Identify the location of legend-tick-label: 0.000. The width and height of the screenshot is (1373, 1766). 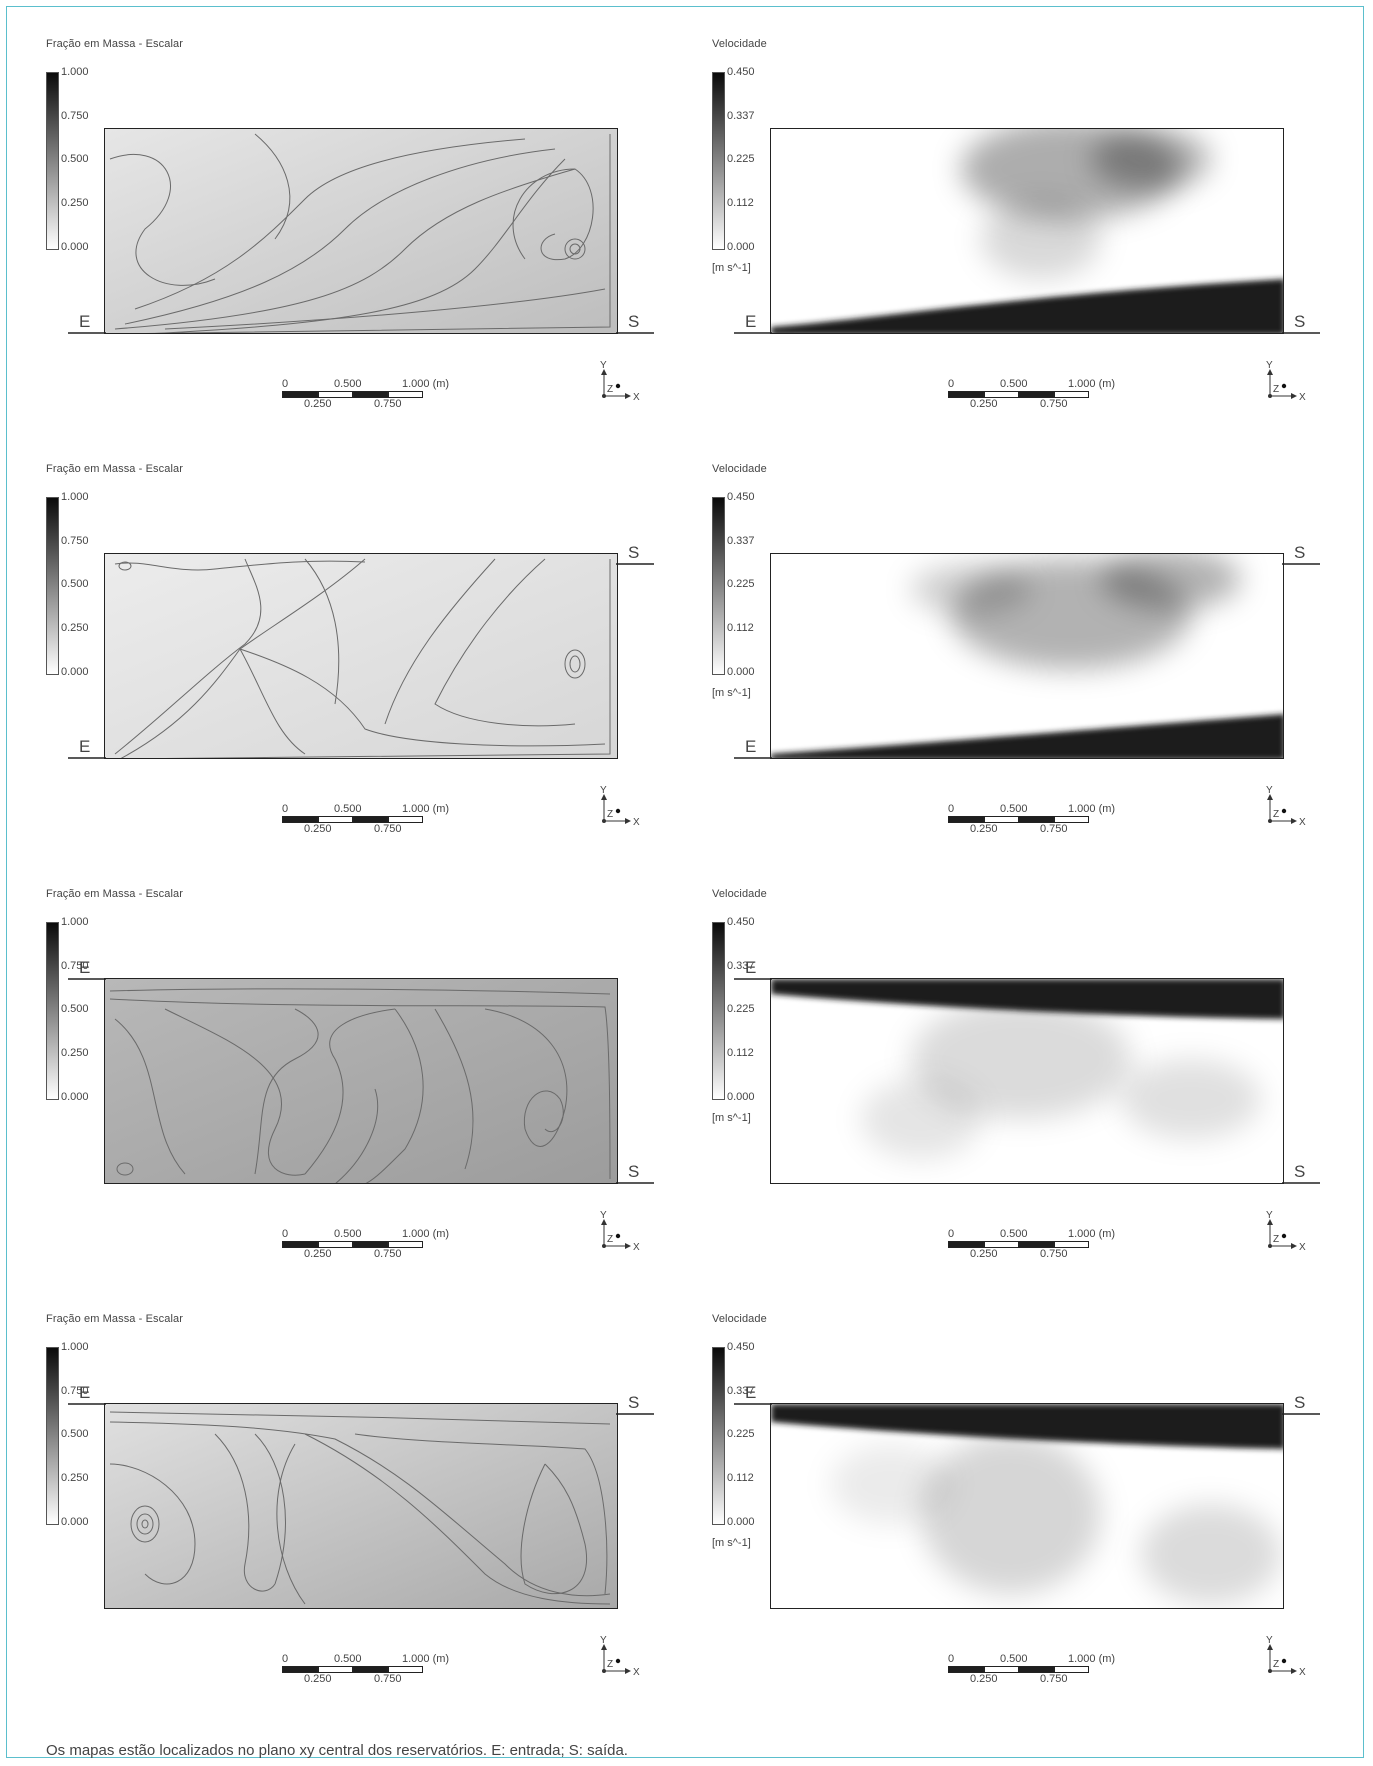
(75, 247).